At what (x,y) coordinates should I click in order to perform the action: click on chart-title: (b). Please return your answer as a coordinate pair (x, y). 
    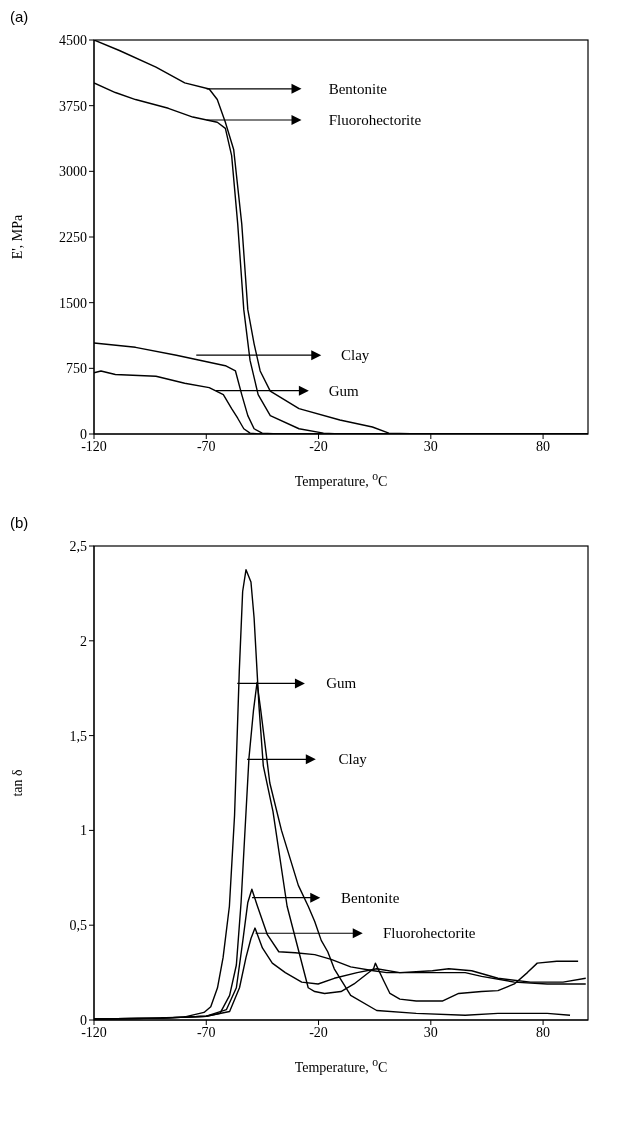
    Looking at the image, I should click on (19, 523).